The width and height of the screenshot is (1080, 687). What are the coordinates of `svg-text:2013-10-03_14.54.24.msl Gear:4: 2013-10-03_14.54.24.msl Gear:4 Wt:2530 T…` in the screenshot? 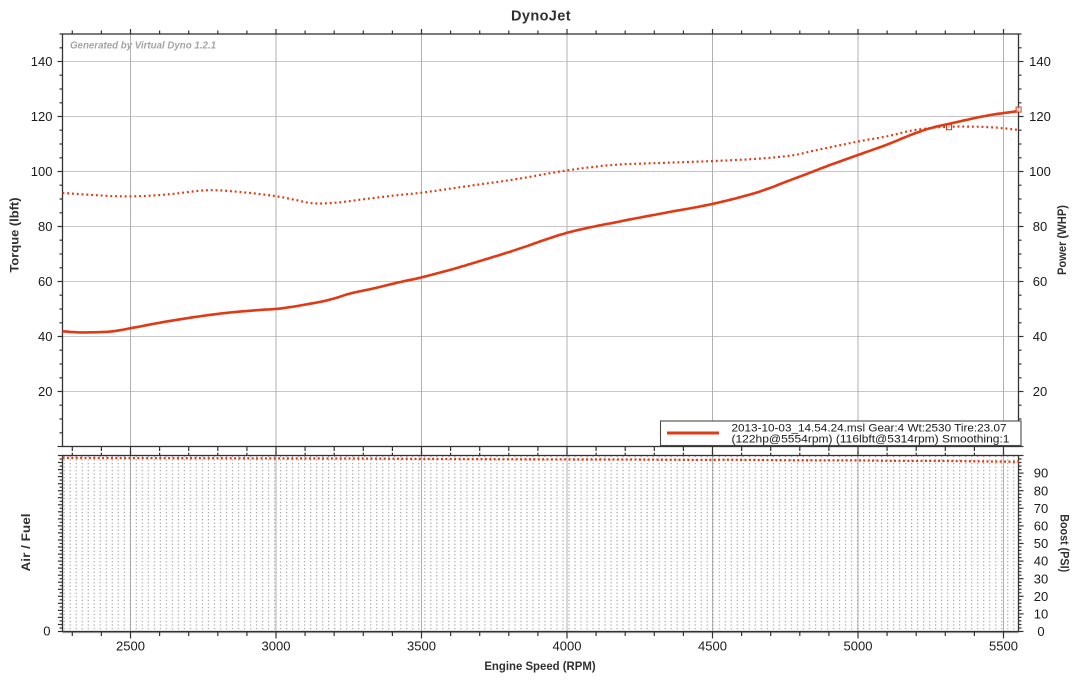 It's located at (869, 428).